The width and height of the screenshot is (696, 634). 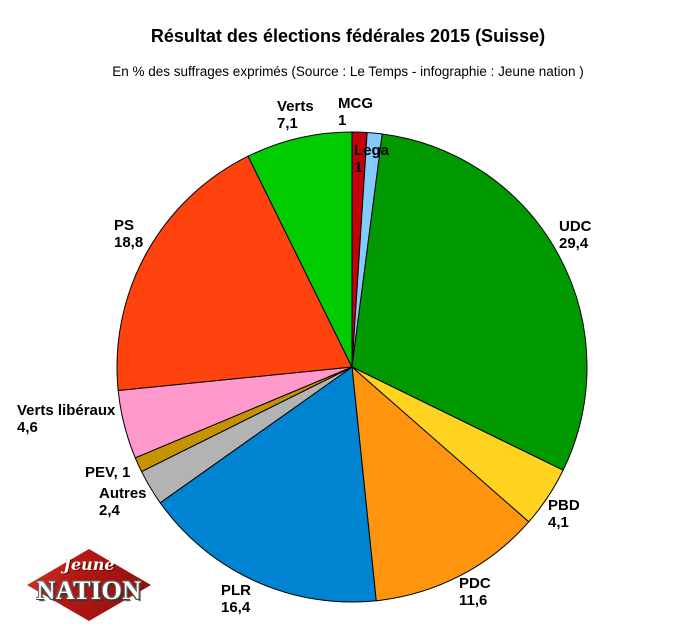 I want to click on pie-slice-pdc, so click(x=440, y=483).